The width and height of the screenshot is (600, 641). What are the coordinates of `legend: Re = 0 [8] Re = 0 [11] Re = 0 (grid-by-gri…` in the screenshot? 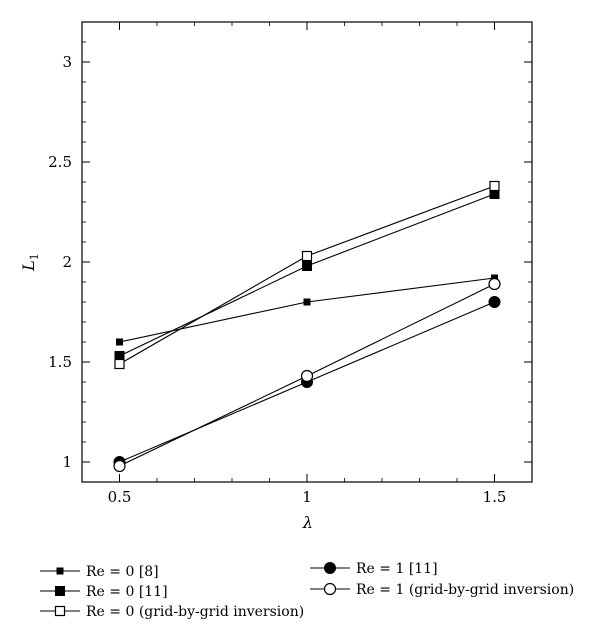 It's located at (307, 590).